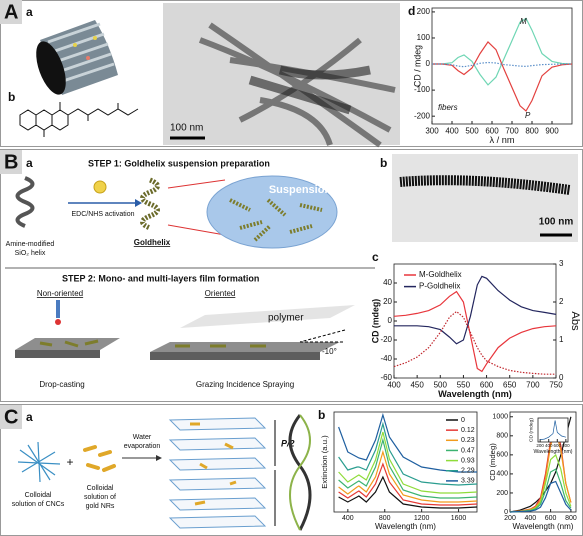  I want to click on x-tick-label: 900, so click(552, 130).